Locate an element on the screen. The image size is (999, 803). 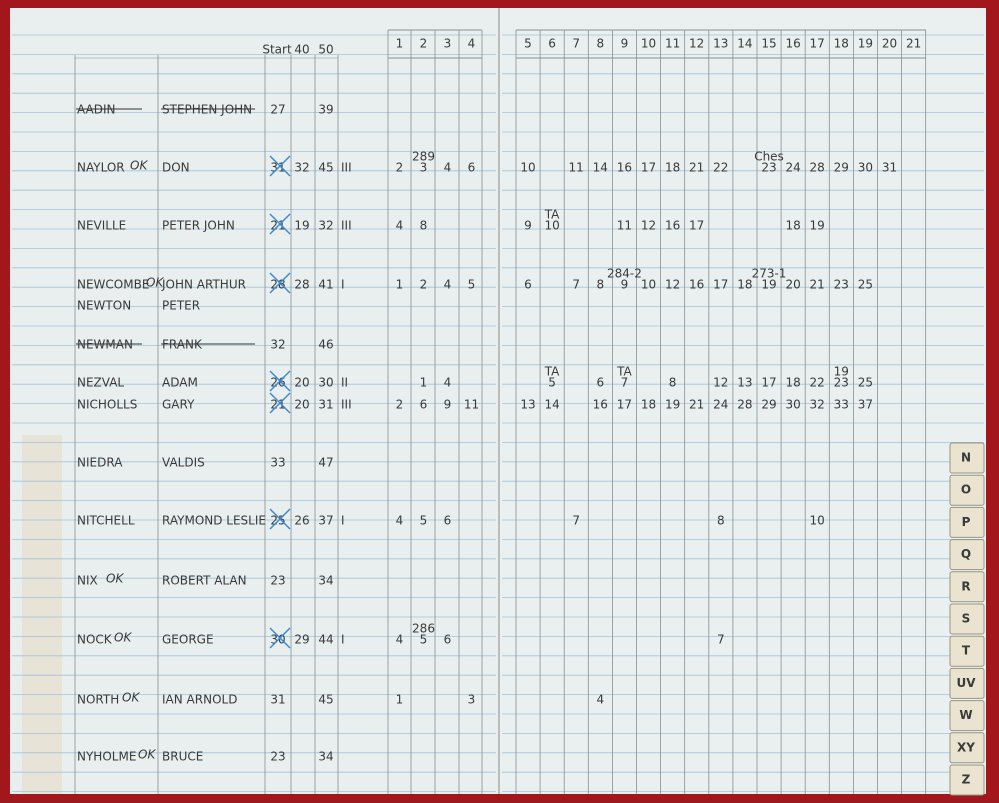
given-names: GEORGE is located at coordinates (188, 640).